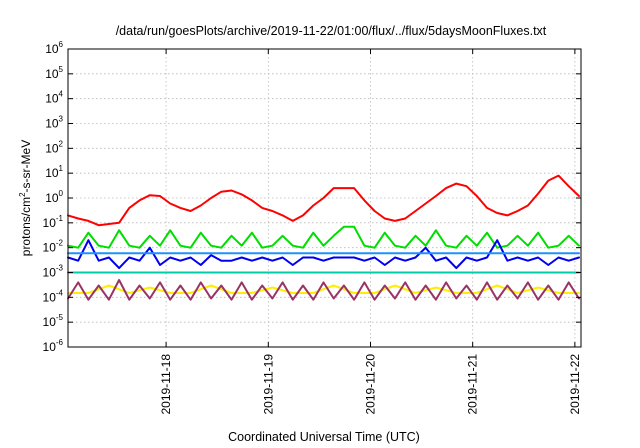  I want to click on y-axis-label-suffix: -s-sr-MeV, so click(26, 166).